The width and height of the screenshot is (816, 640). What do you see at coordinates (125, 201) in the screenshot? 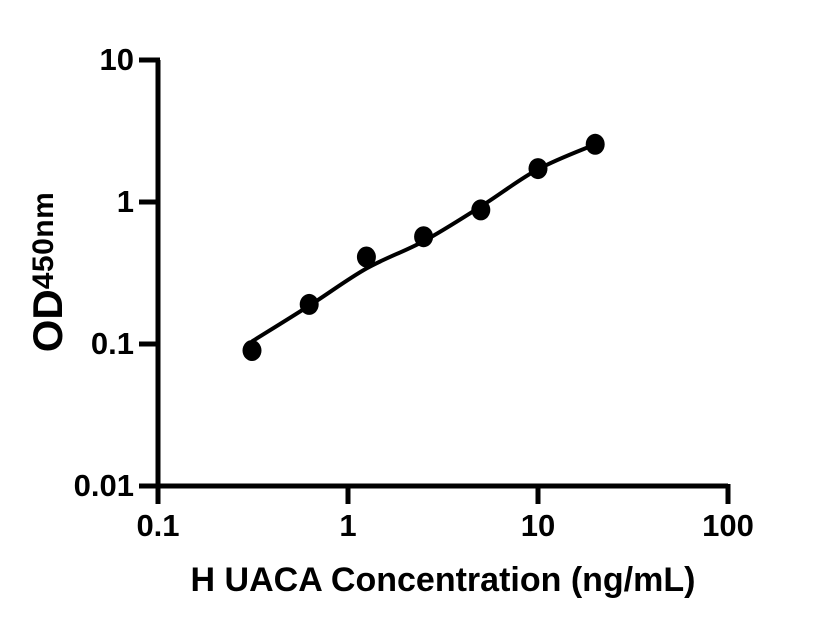
I see `y-tick-label-1: 1` at bounding box center [125, 201].